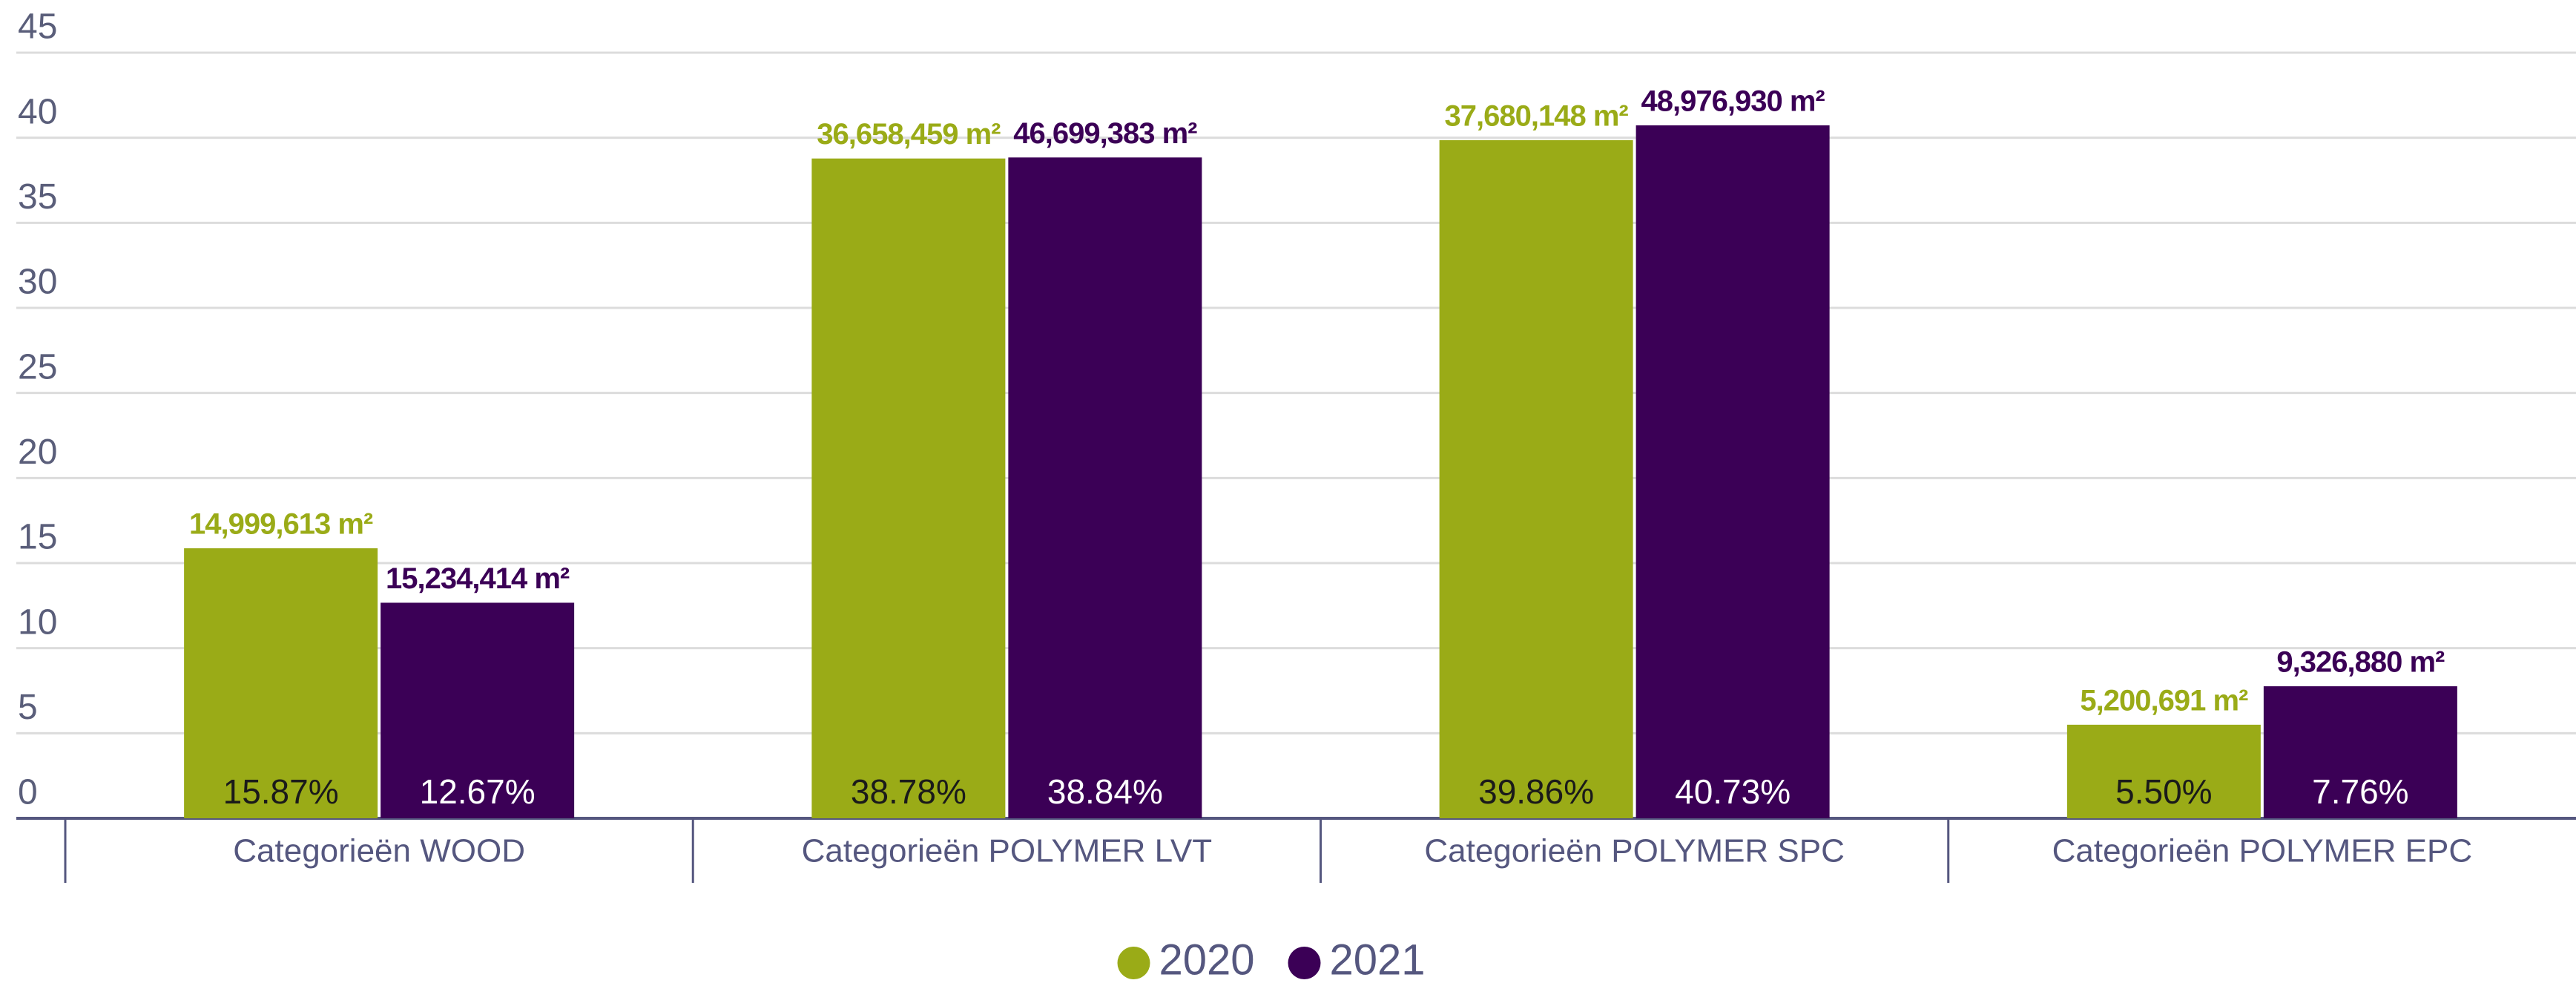  What do you see at coordinates (1537, 115) in the screenshot?
I see `area-label: 37,680,148 m²` at bounding box center [1537, 115].